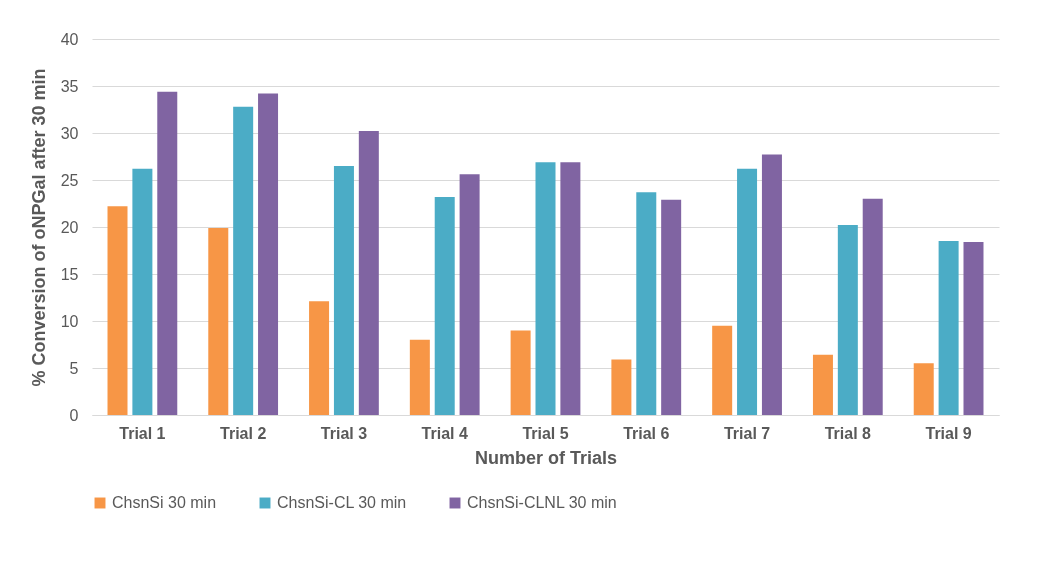  I want to click on y-axis-title: % Conversion of oNPGal after 30 min, so click(38, 227).